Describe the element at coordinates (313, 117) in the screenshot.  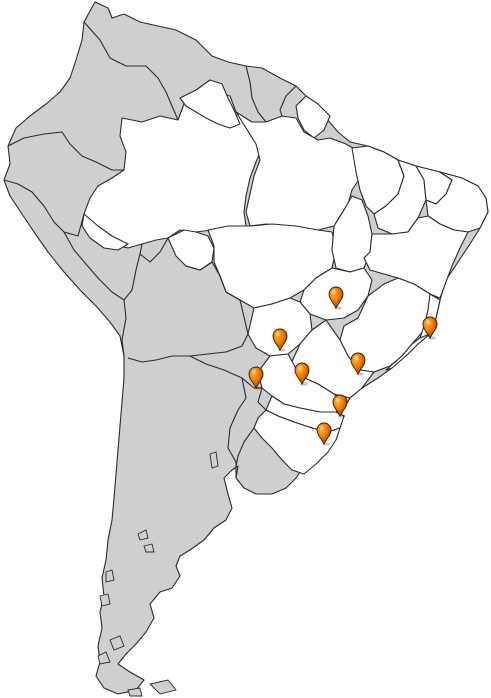
I see `state-amapa` at that location.